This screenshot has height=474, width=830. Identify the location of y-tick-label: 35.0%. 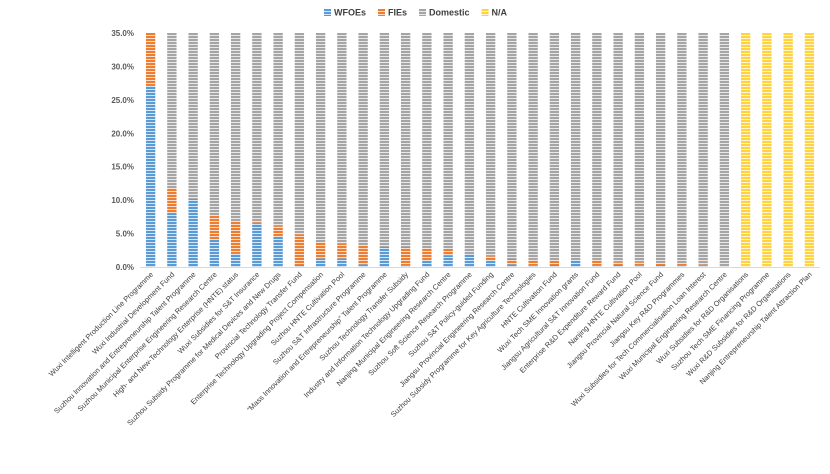
(122, 33).